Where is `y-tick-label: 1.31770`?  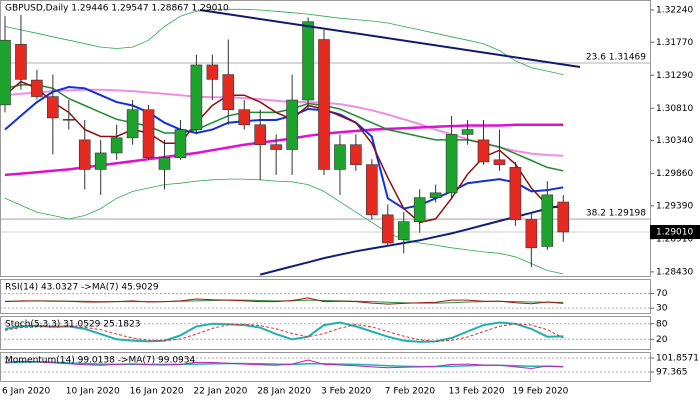 y-tick-label: 1.31770 is located at coordinates (674, 43).